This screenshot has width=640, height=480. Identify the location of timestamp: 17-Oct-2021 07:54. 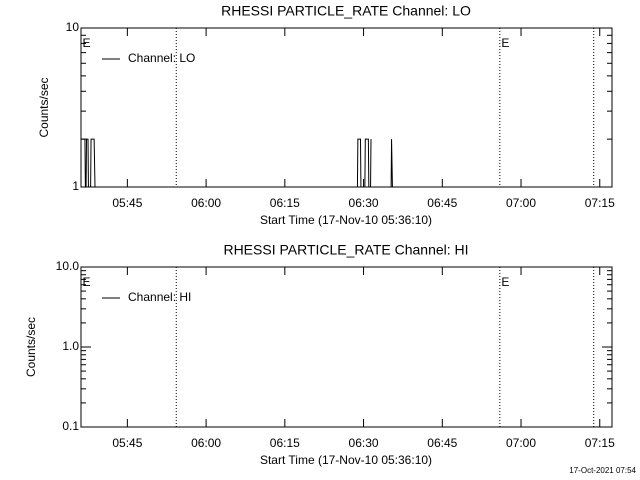
(602, 470).